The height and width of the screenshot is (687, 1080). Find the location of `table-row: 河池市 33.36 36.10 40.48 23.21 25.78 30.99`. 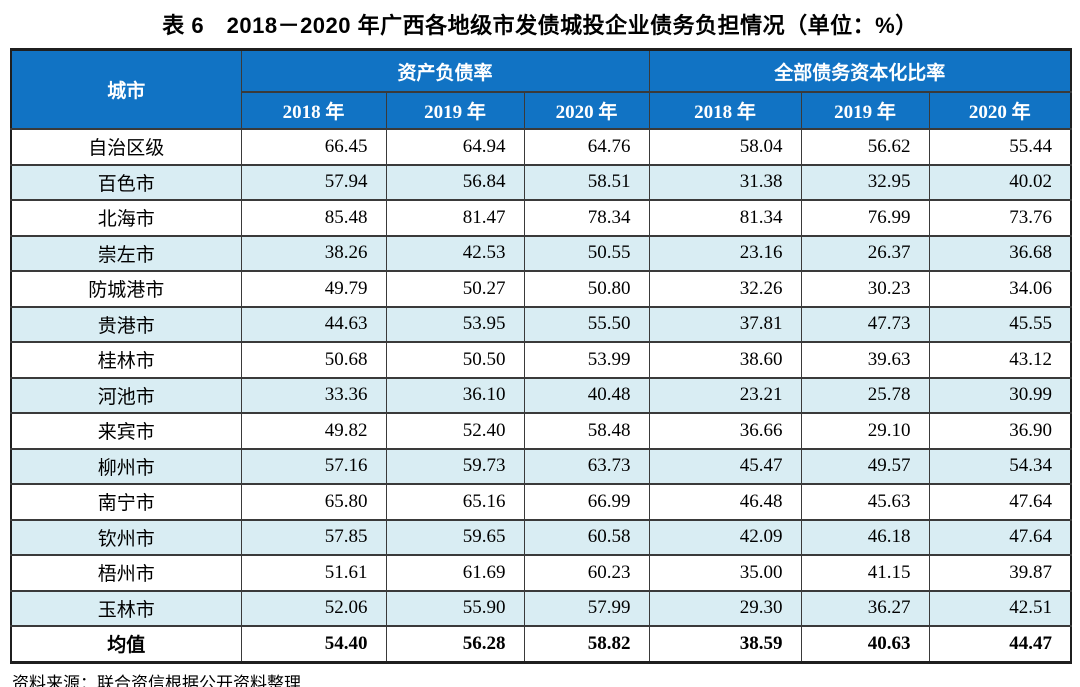

table-row: 河池市 33.36 36.10 40.48 23.21 25.78 30.99 is located at coordinates (541, 395).